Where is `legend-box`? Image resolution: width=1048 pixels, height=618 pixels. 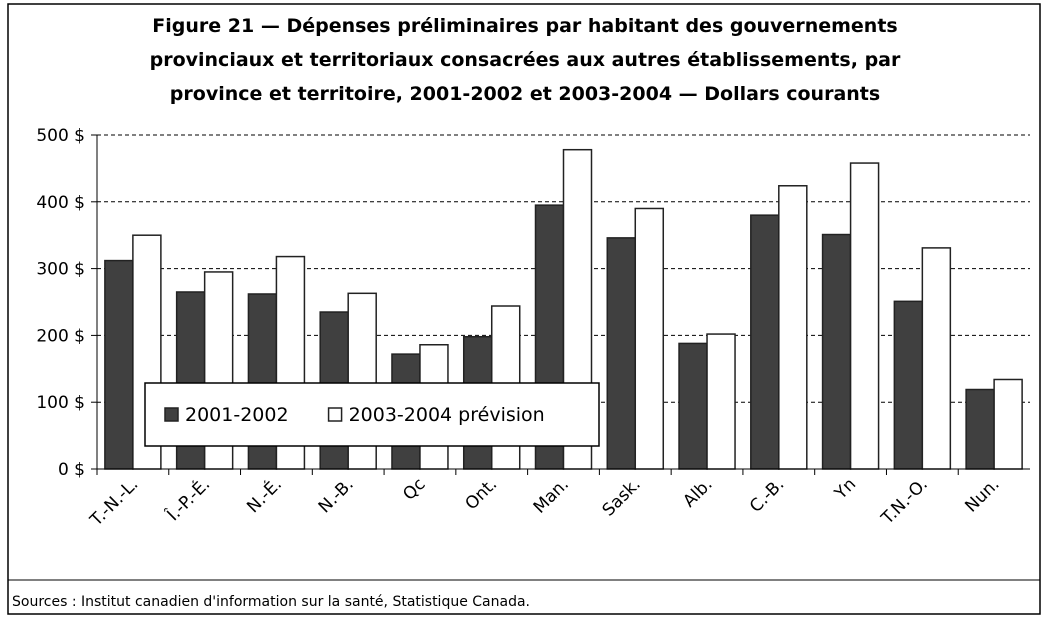 legend-box is located at coordinates (372, 414).